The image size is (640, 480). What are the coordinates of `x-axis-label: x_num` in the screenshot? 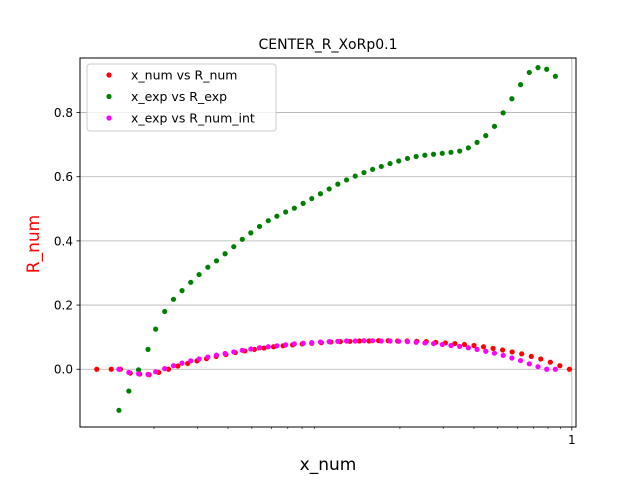 It's located at (328, 465).